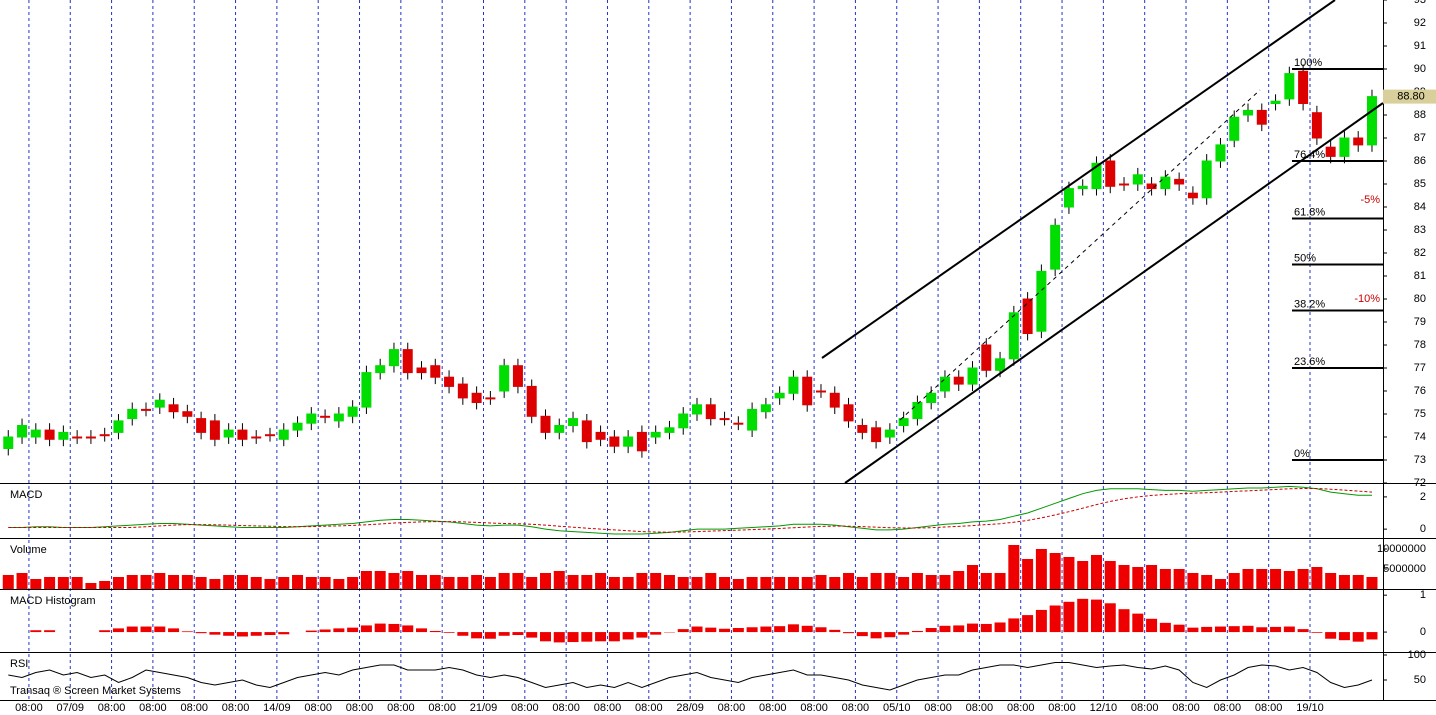  Describe the element at coordinates (19, 664) in the screenshot. I see `panel-title: RSI` at that location.